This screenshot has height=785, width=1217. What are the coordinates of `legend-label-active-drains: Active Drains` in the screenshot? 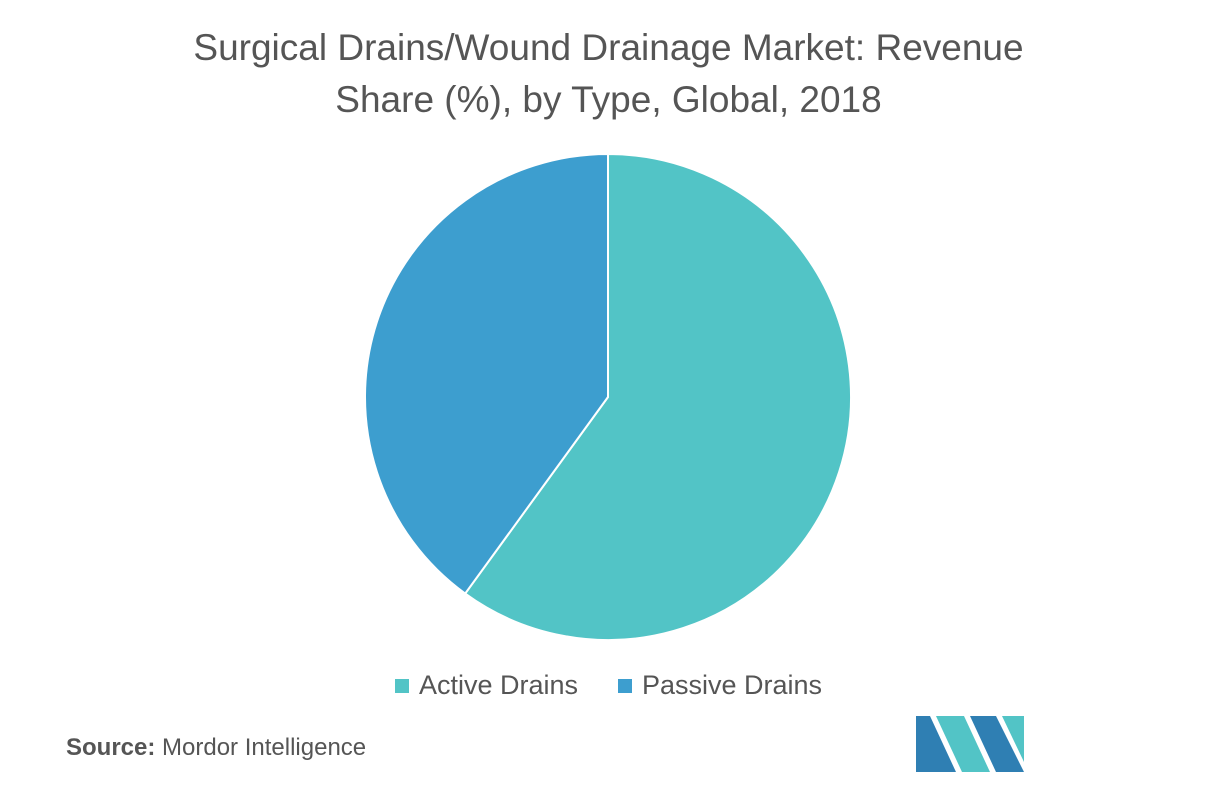 It's located at (498, 685).